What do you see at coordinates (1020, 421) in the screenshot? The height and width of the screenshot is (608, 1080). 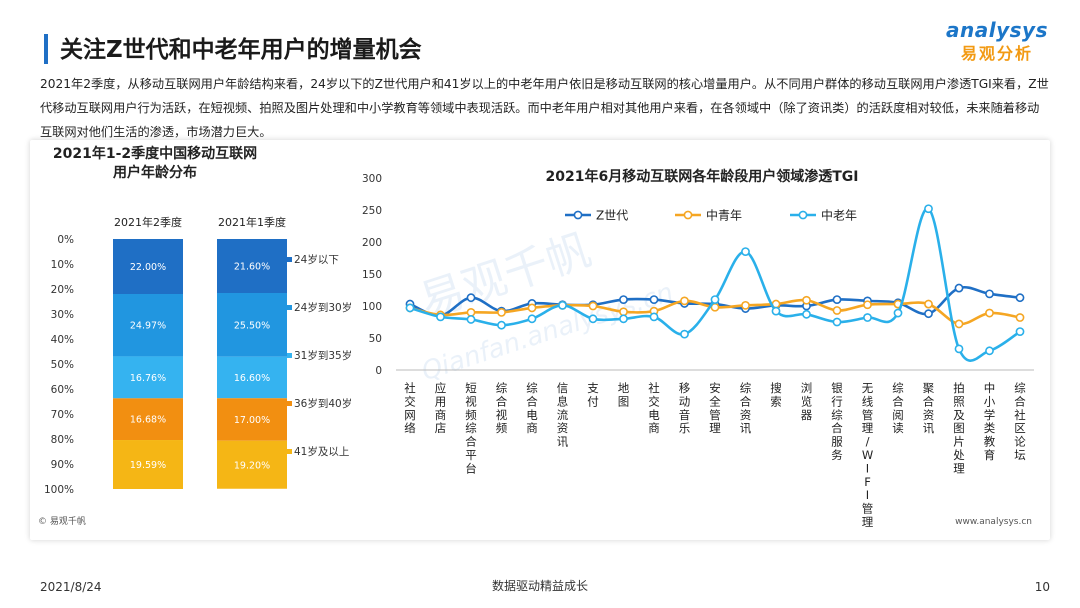 I see `line-category-label: 综合社区论坛` at bounding box center [1020, 421].